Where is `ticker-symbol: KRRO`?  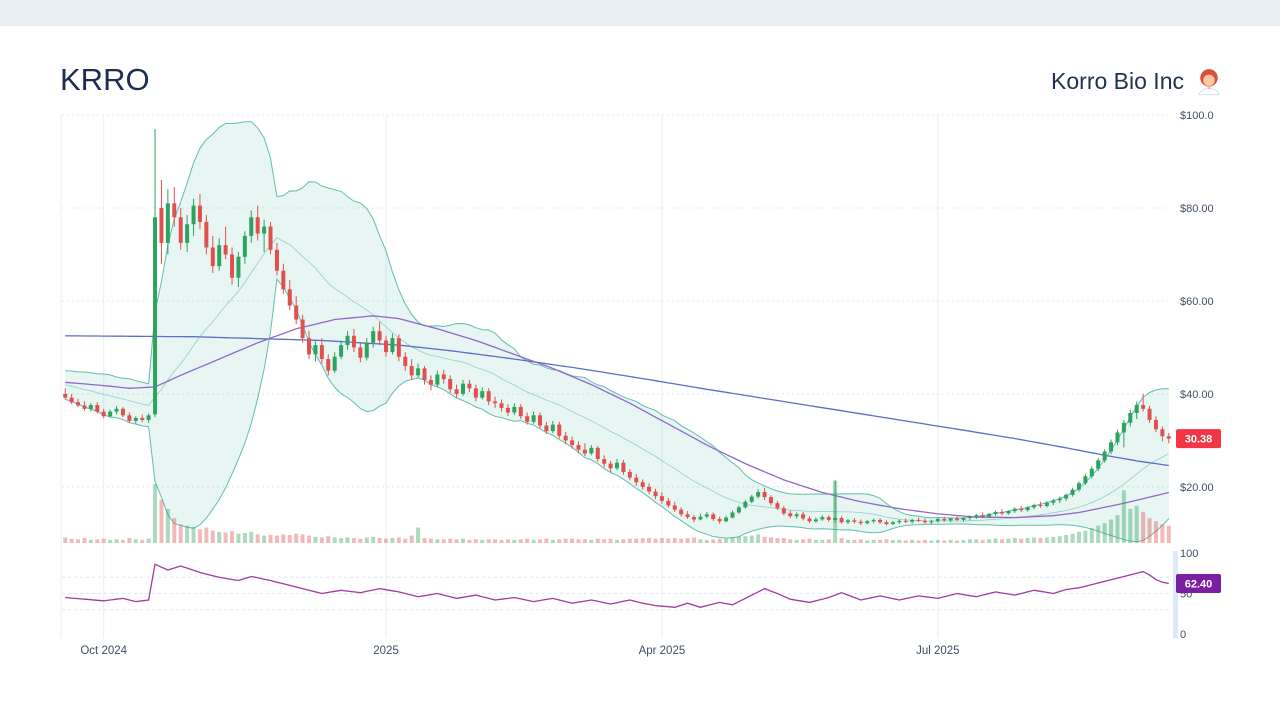 ticker-symbol: KRRO is located at coordinates (105, 79).